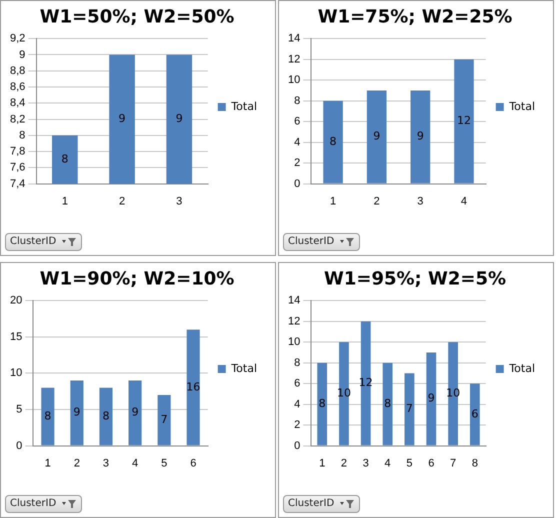 Image resolution: width=556 pixels, height=518 pixels. I want to click on x-tick-label: 8, so click(475, 463).